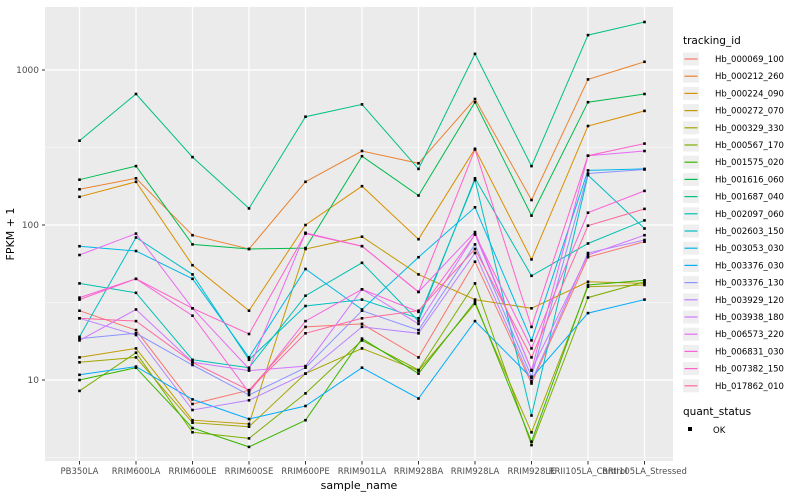 The width and height of the screenshot is (800, 500). Describe the element at coordinates (249, 472) in the screenshot. I see `x-tick-label: RRIM600SE` at that location.